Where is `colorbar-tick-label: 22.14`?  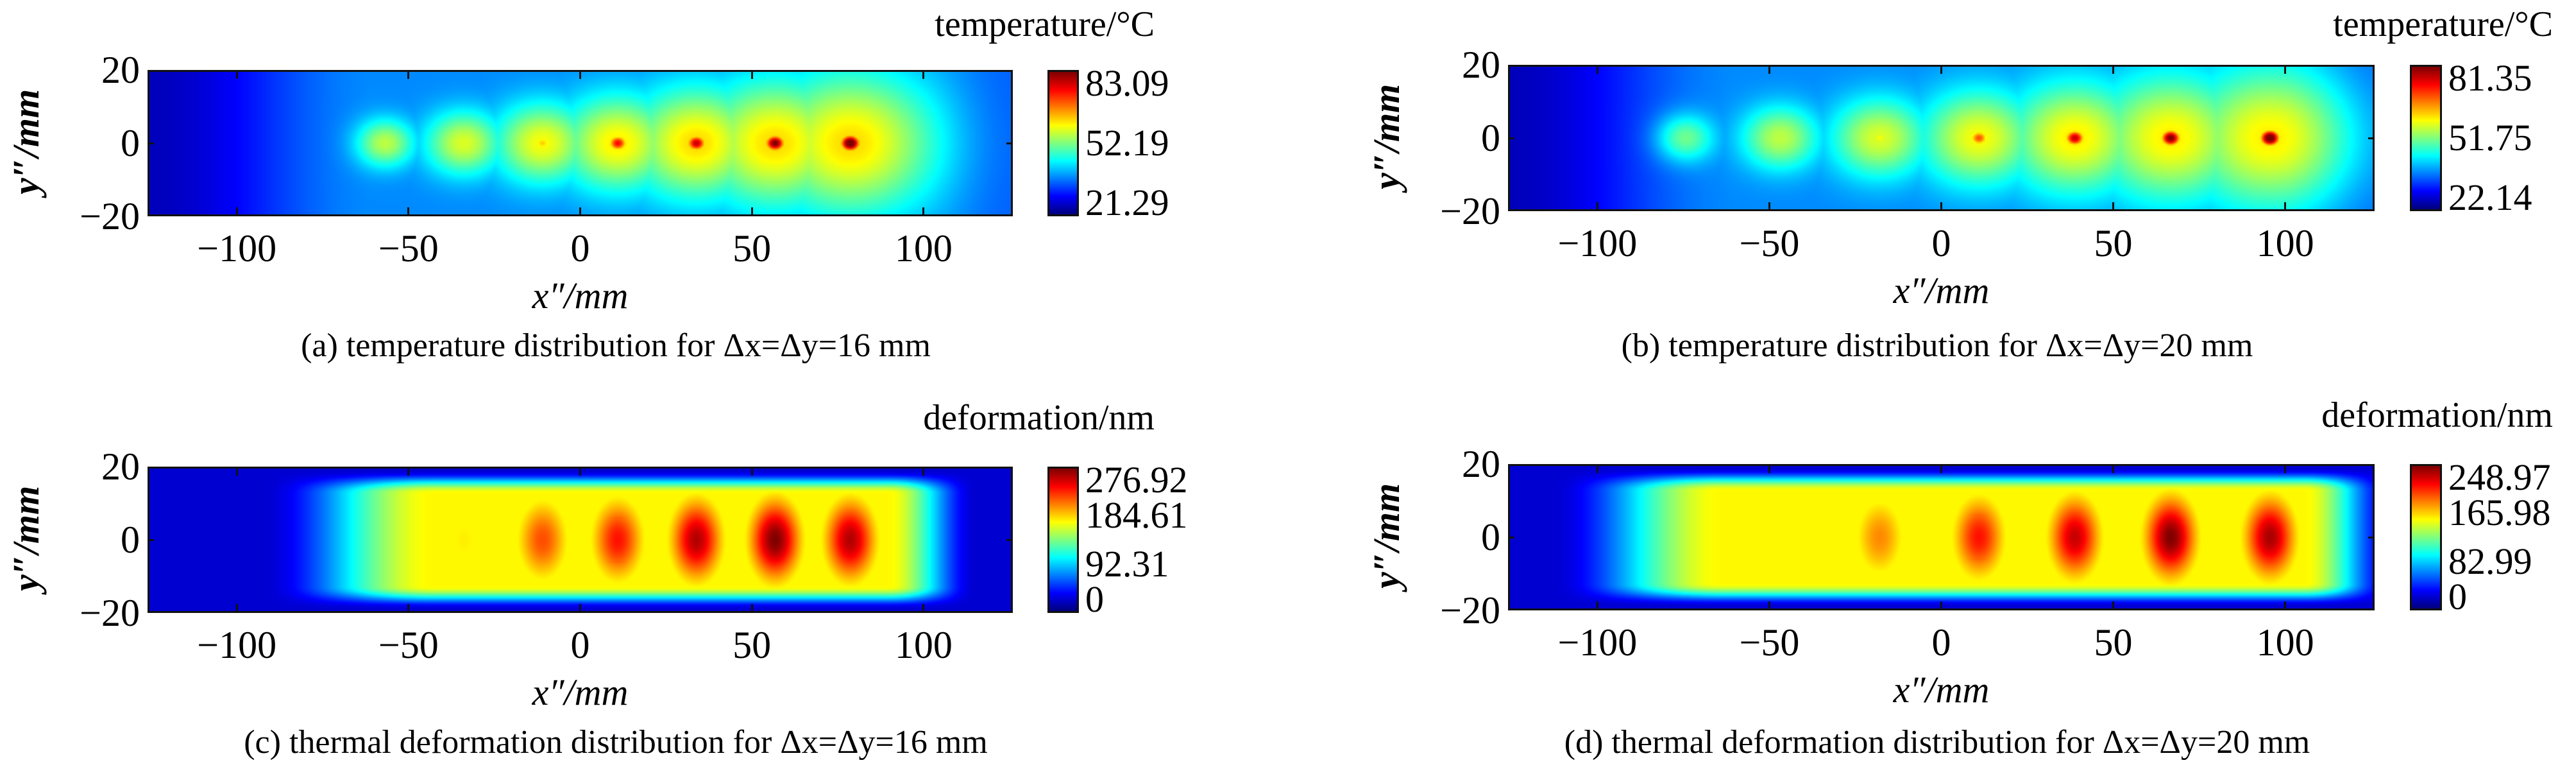 colorbar-tick-label: 22.14 is located at coordinates (2490, 197).